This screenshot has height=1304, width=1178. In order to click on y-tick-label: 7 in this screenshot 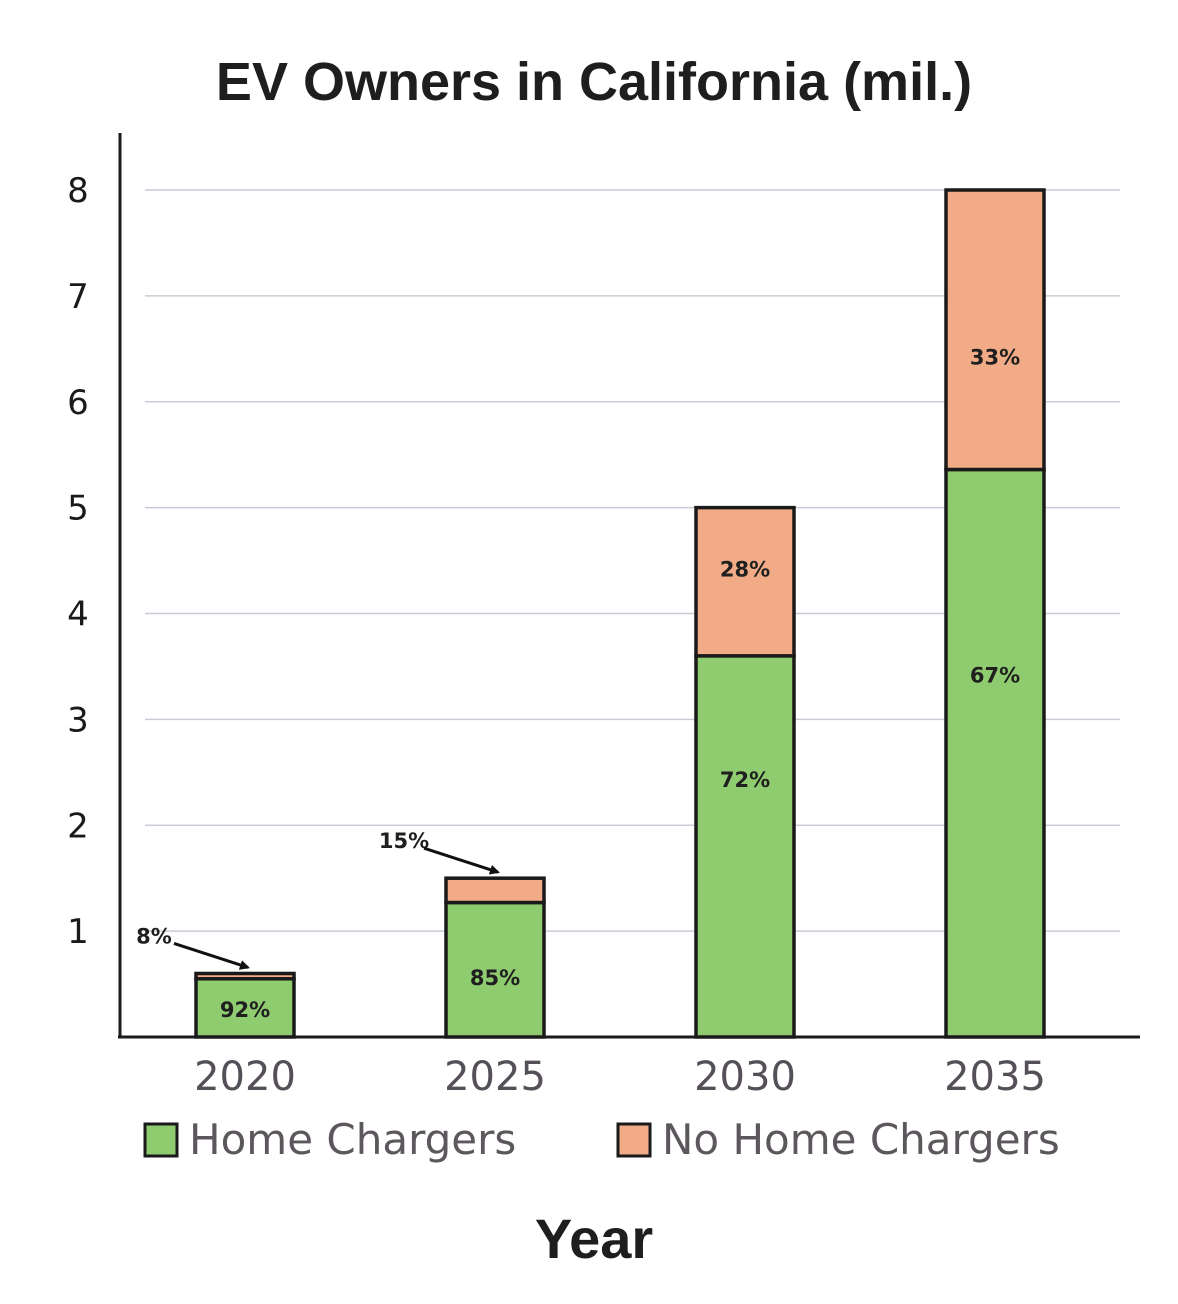, I will do `click(78, 297)`.